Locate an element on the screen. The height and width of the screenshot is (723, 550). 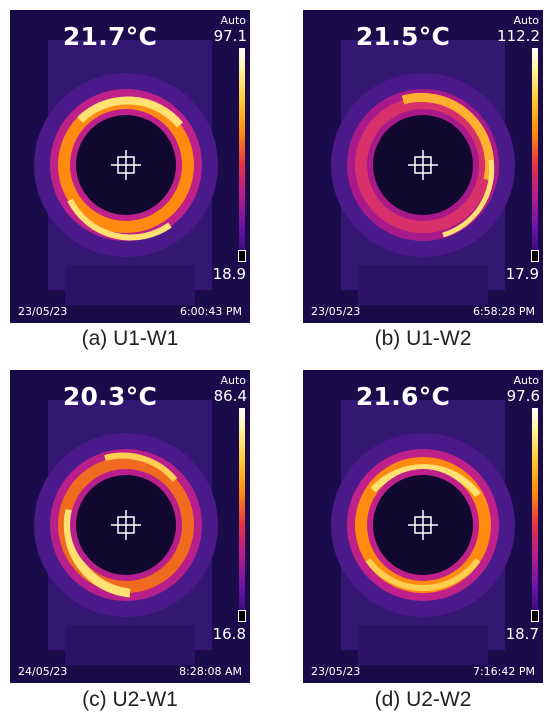
capture-time: 6:58:28 PM is located at coordinates (503, 311).